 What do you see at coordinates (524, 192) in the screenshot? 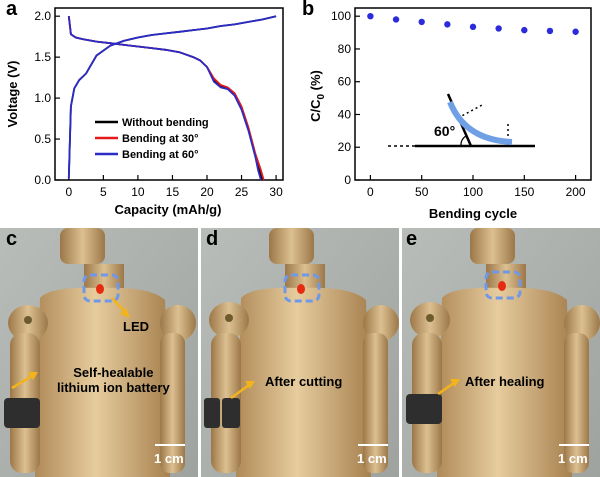
I see `chart-b-xtick-label: 150` at bounding box center [524, 192].